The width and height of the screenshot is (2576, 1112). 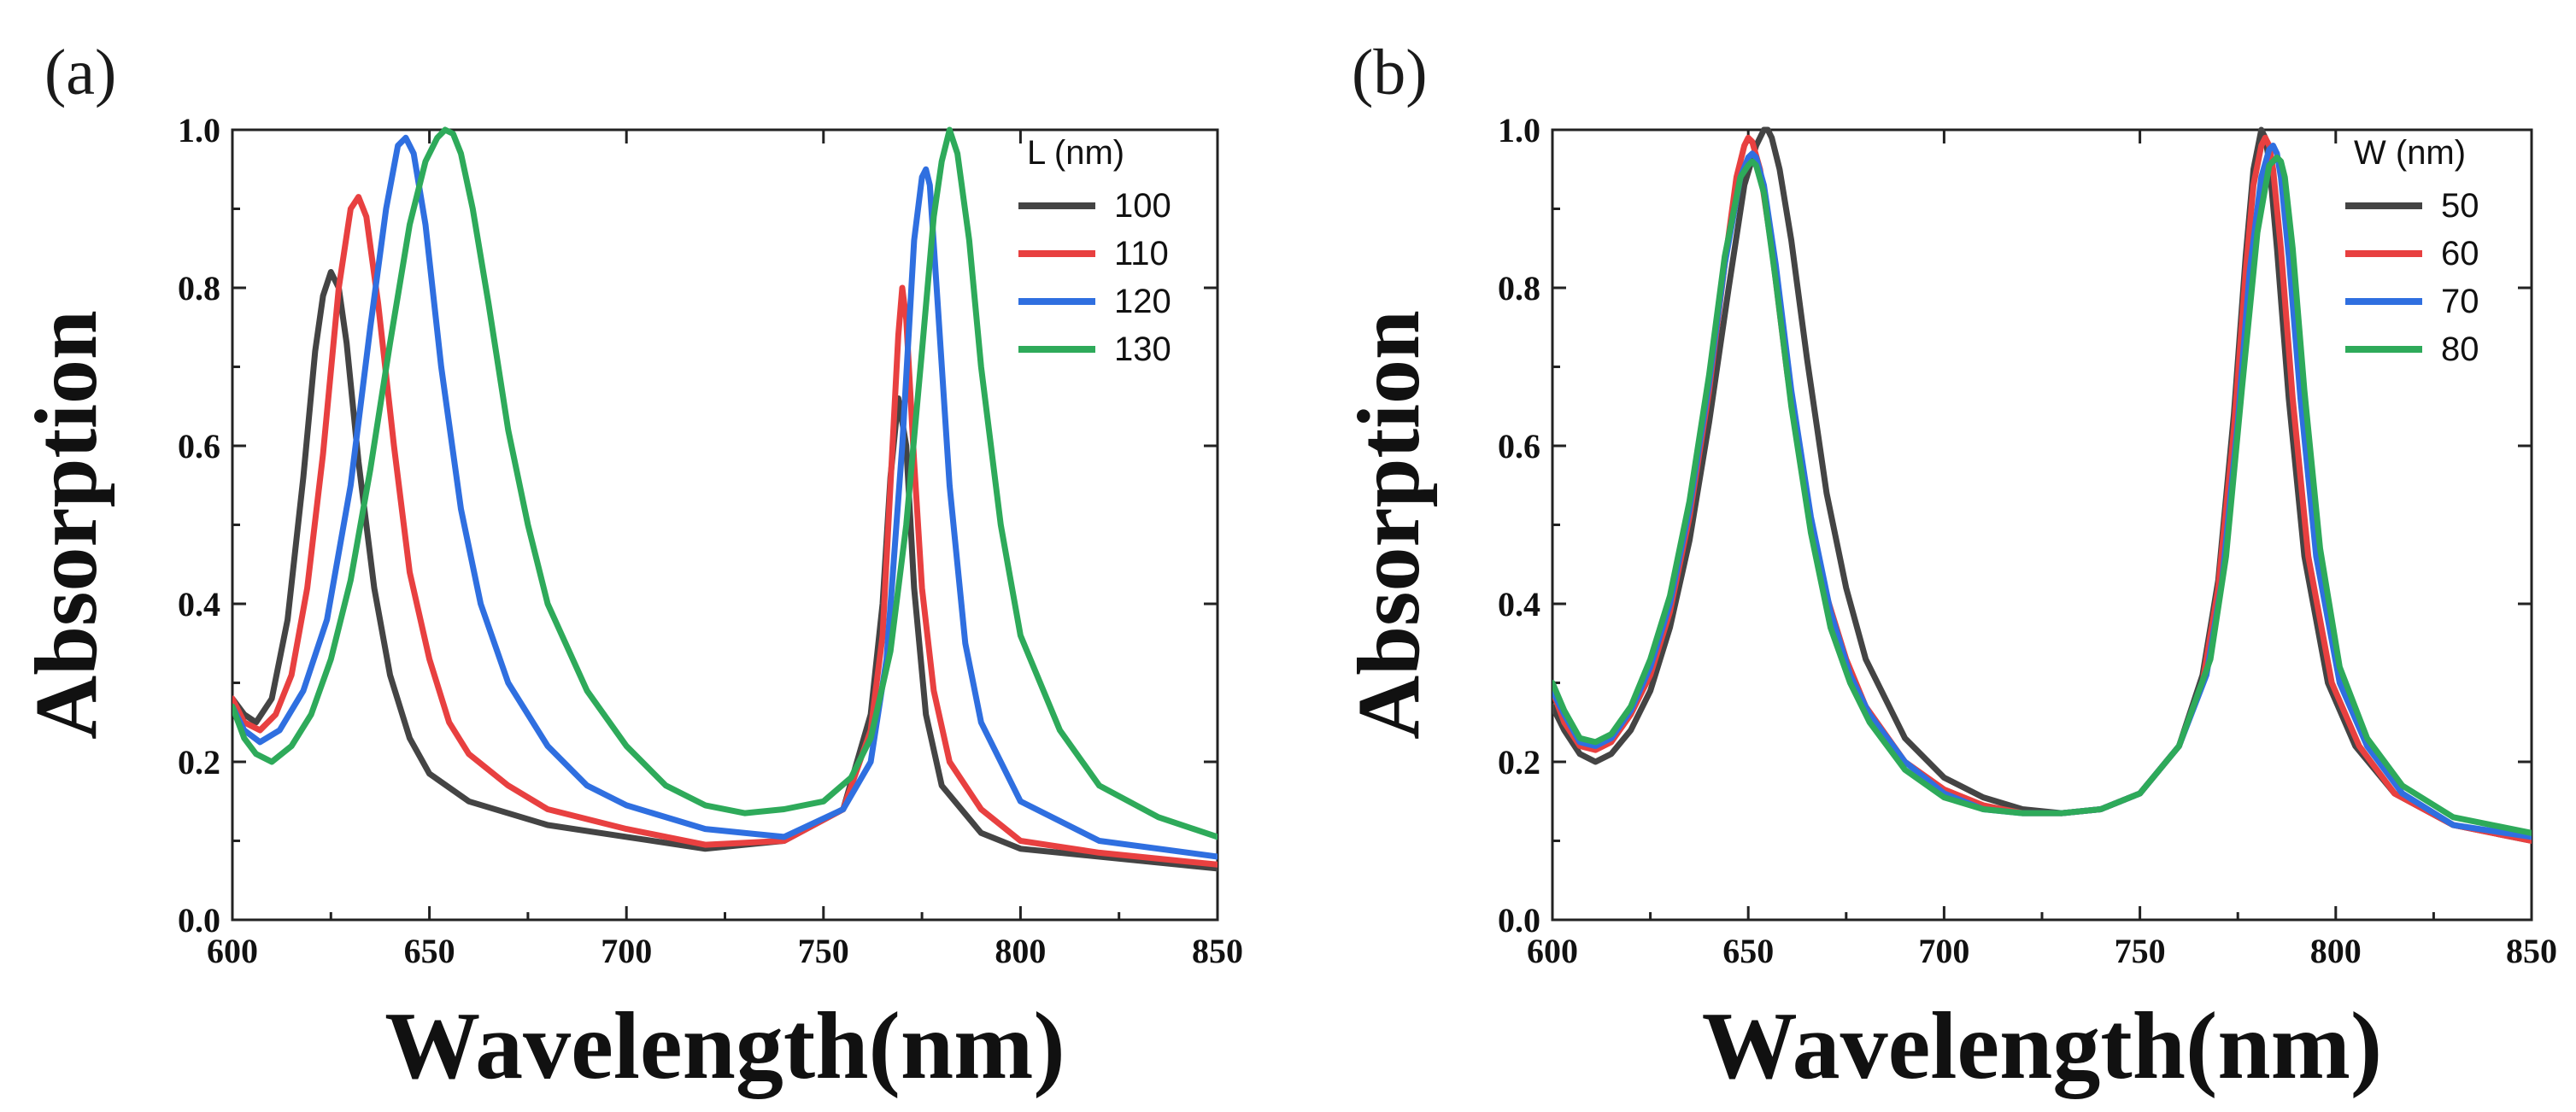 What do you see at coordinates (2460, 254) in the screenshot?
I see `legend-label: 60` at bounding box center [2460, 254].